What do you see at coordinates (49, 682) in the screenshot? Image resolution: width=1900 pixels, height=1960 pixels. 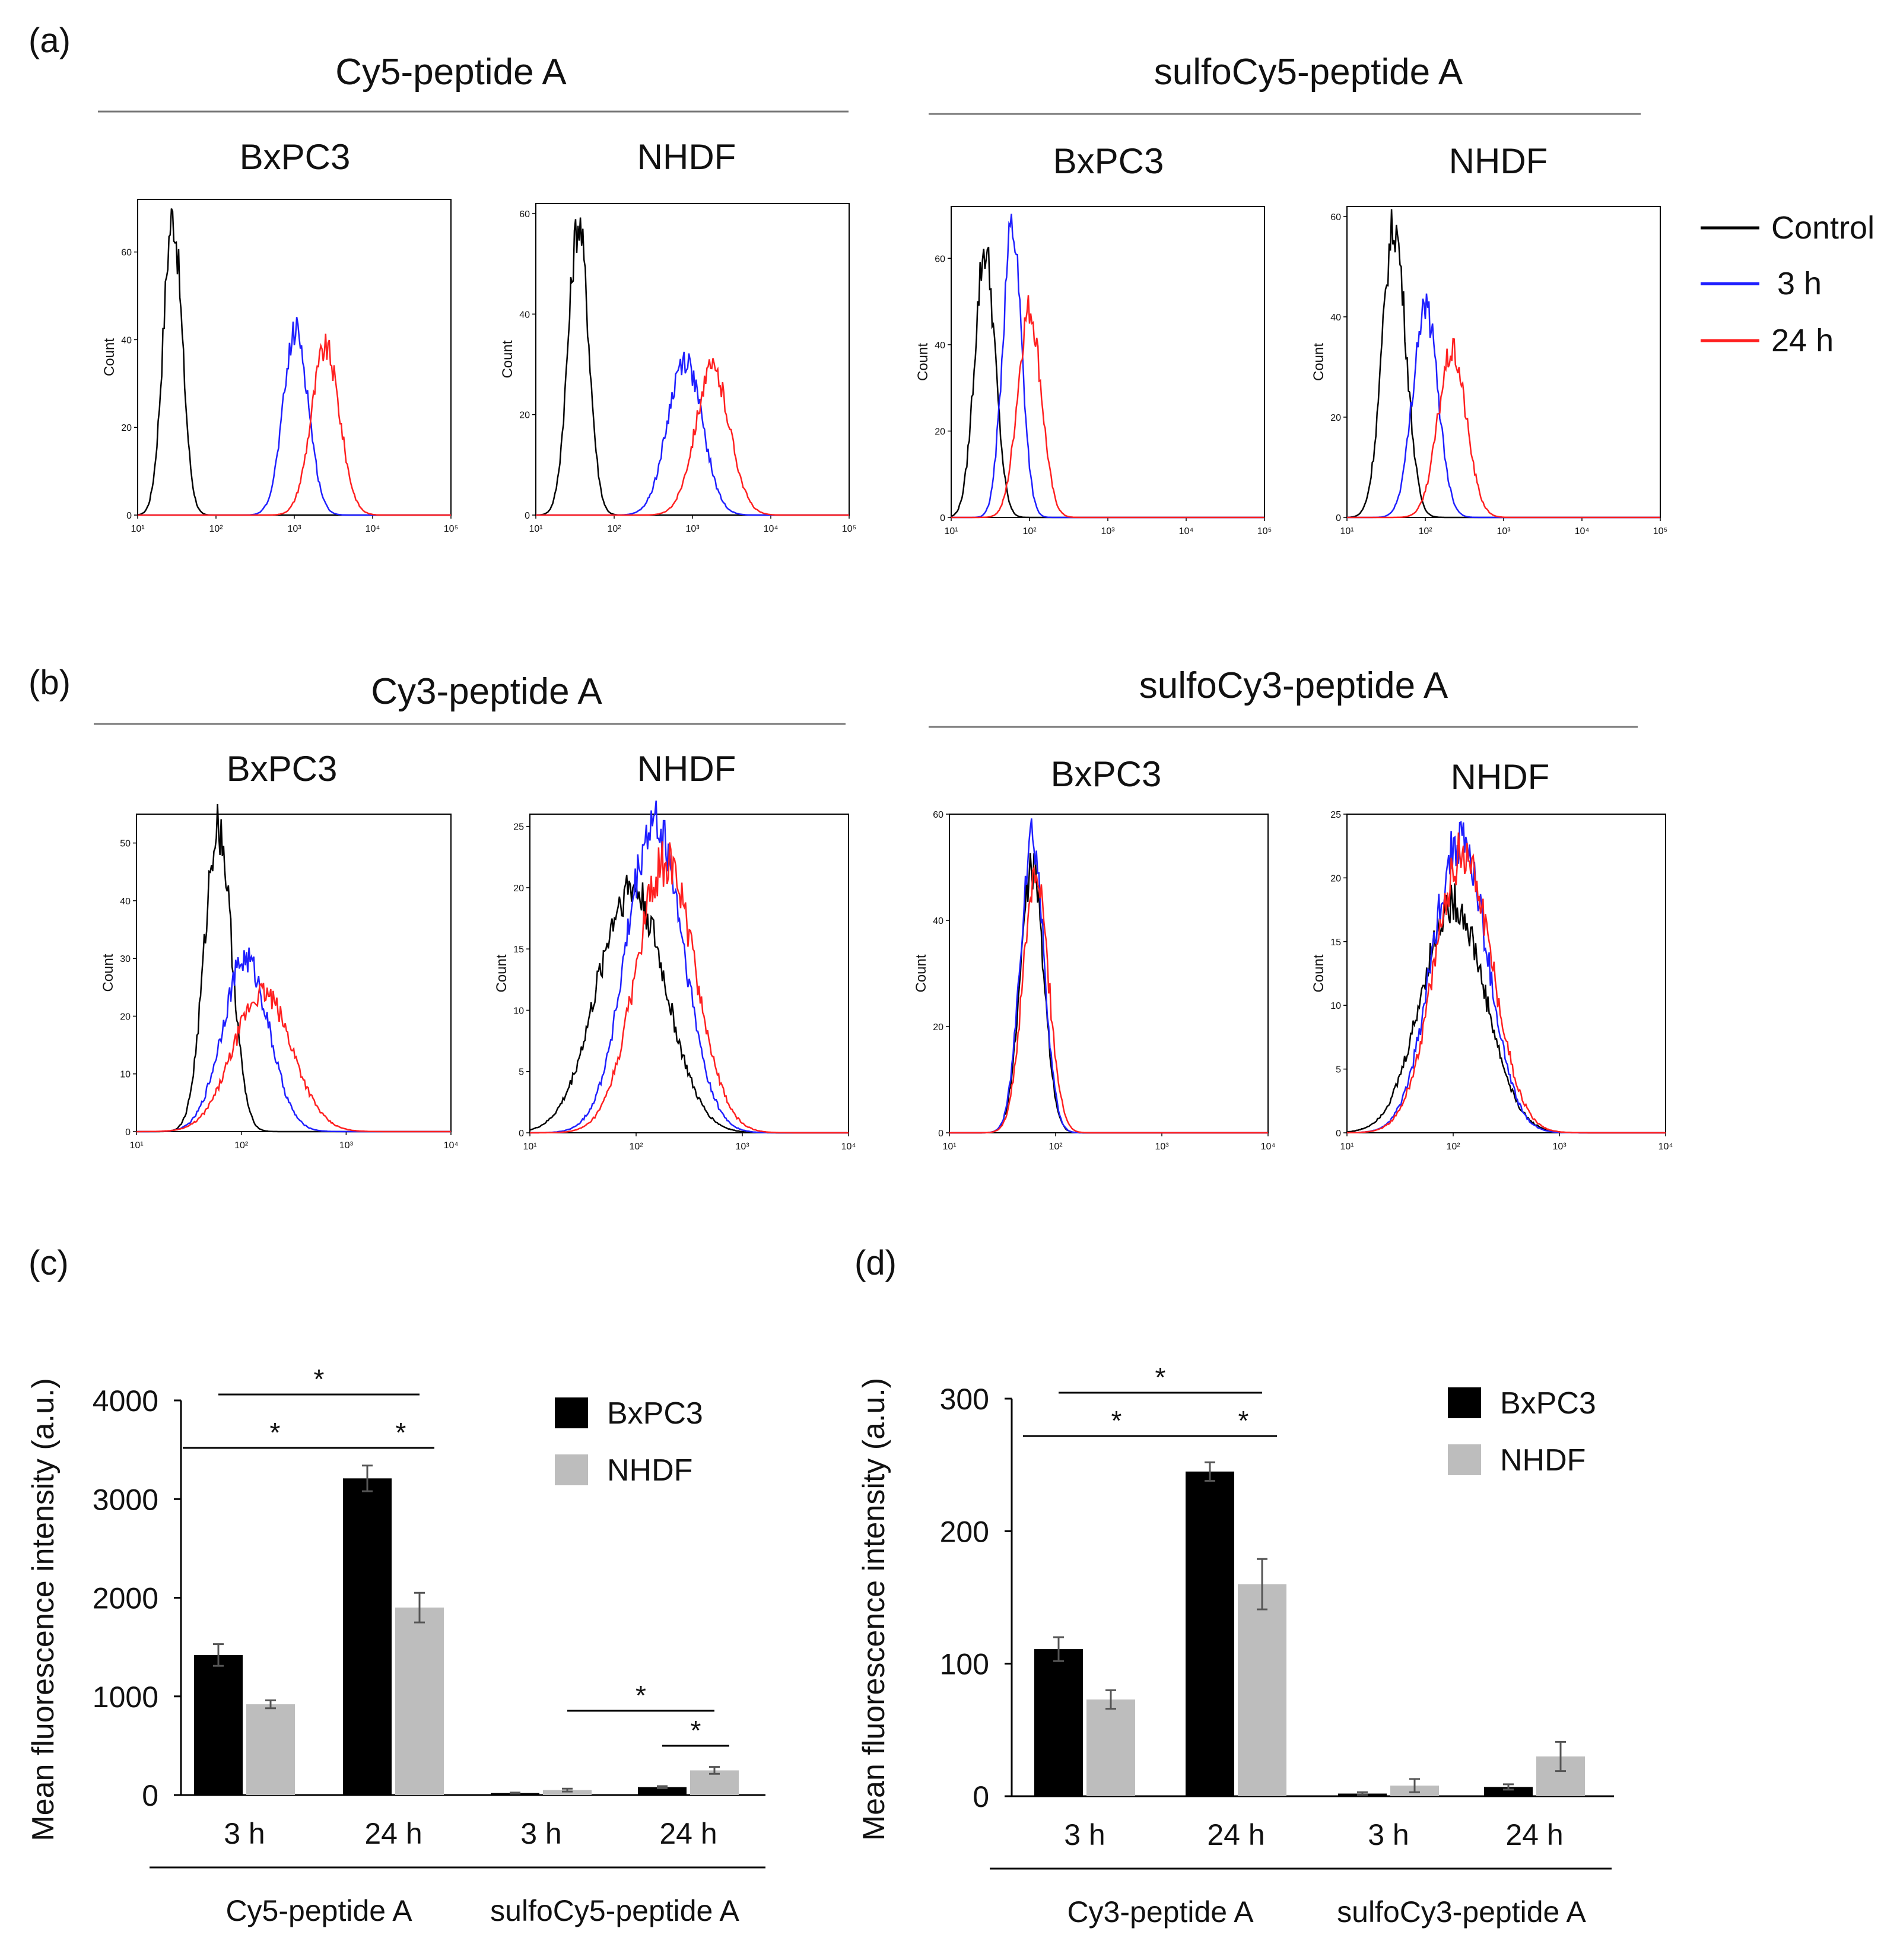 I see `panel-label-b: (b)` at bounding box center [49, 682].